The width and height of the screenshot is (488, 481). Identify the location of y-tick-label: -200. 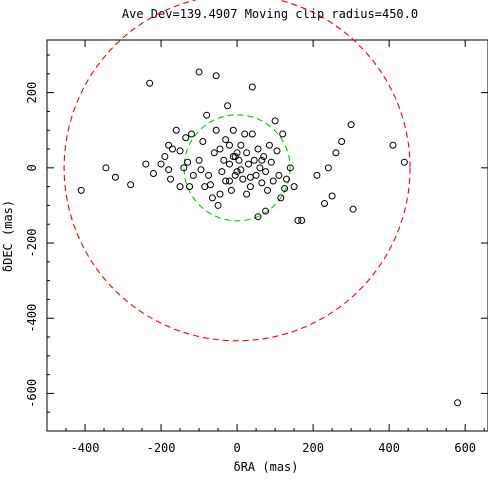
(32, 243).